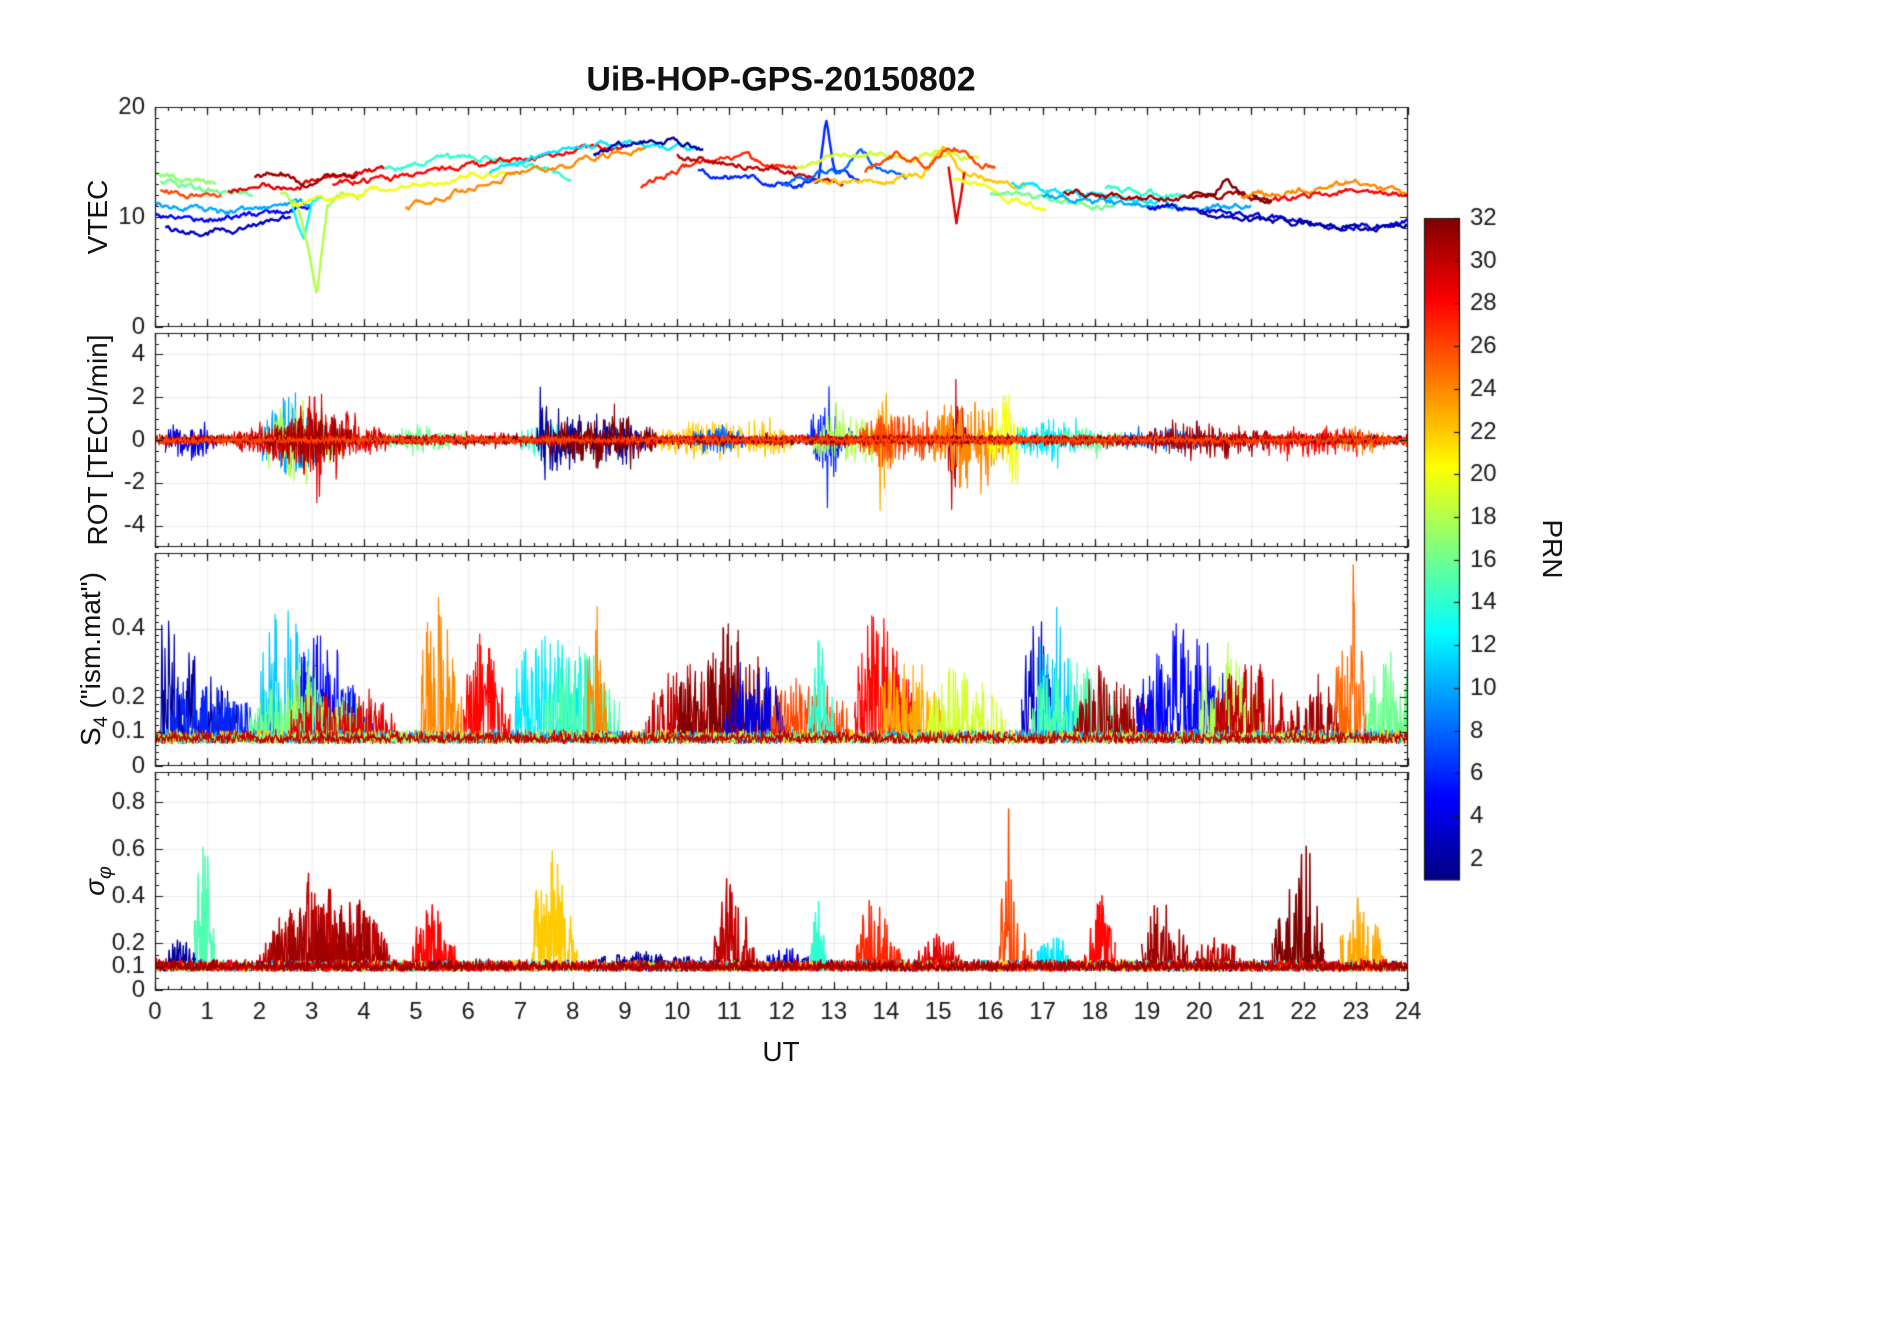 The height and width of the screenshot is (1330, 1902). I want to click on y-axis-label-vtec: VTEC, so click(97, 217).